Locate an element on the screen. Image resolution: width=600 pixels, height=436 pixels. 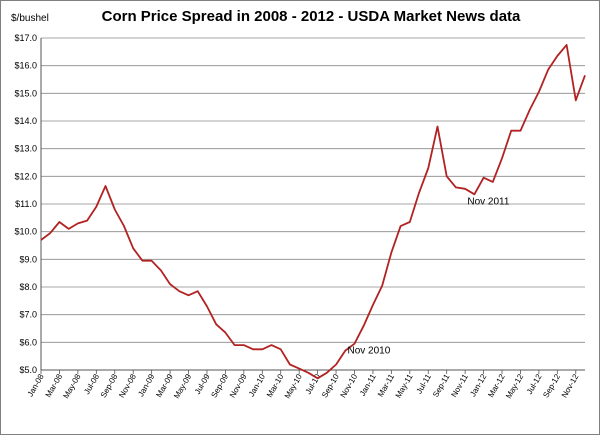
y-axis-unit-label: $/bushel is located at coordinates (30, 18).